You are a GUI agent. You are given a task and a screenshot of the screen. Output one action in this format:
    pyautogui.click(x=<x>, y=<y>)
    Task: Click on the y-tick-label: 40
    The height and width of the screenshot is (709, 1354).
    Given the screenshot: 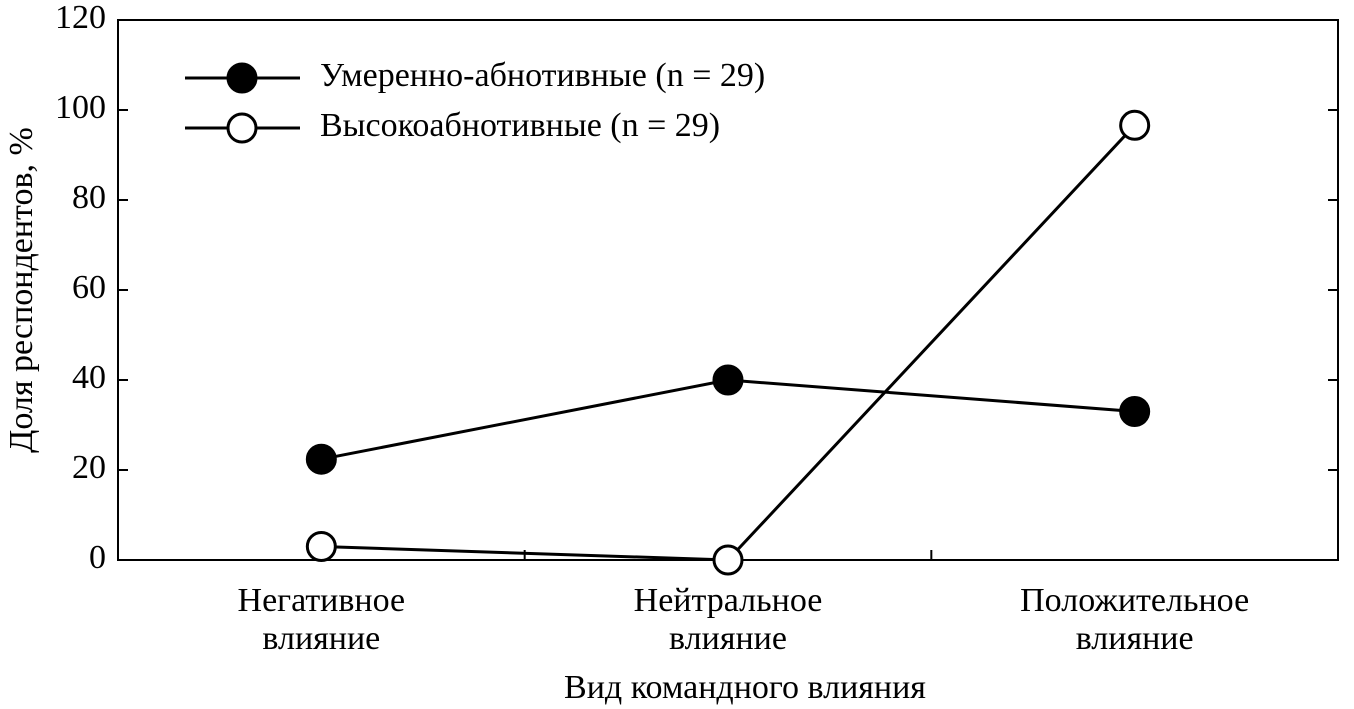 What is the action you would take?
    pyautogui.click(x=89, y=377)
    